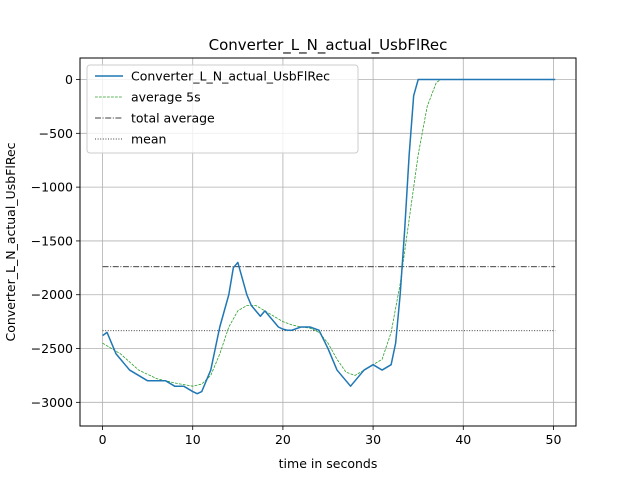 This screenshot has width=640, height=480. Describe the element at coordinates (52, 294) in the screenshot. I see `y-tick-label: −2000` at that location.